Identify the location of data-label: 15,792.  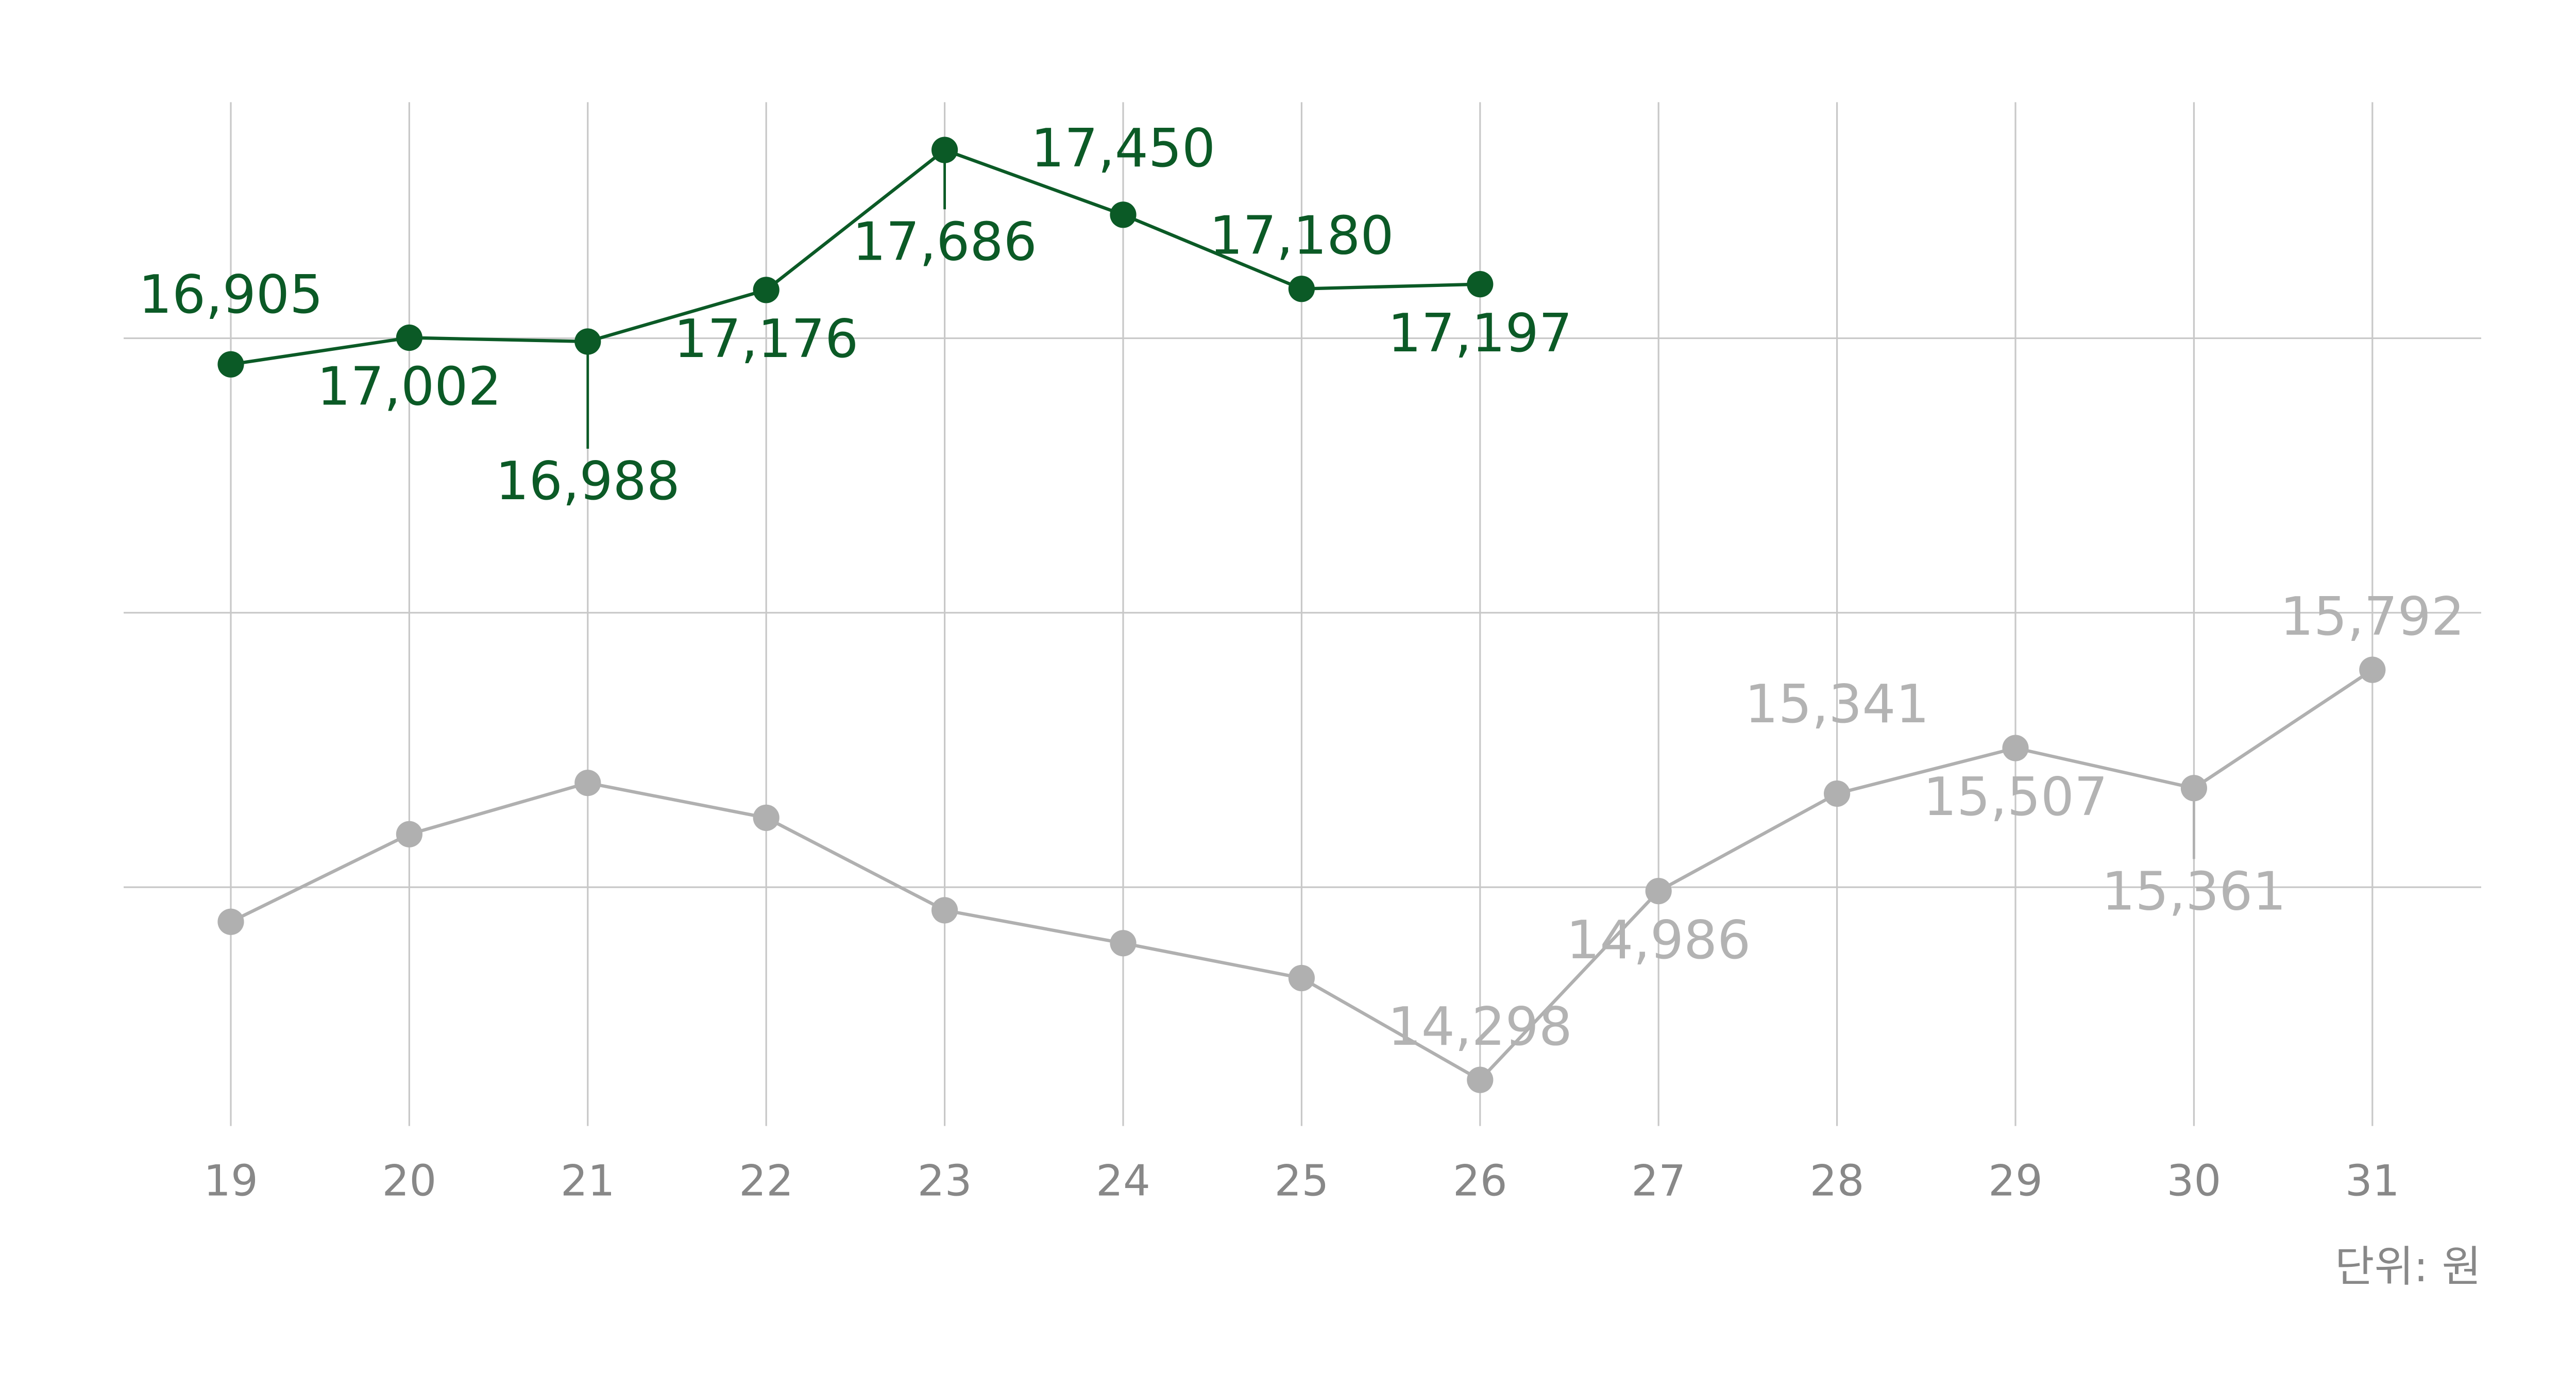
(2372, 617).